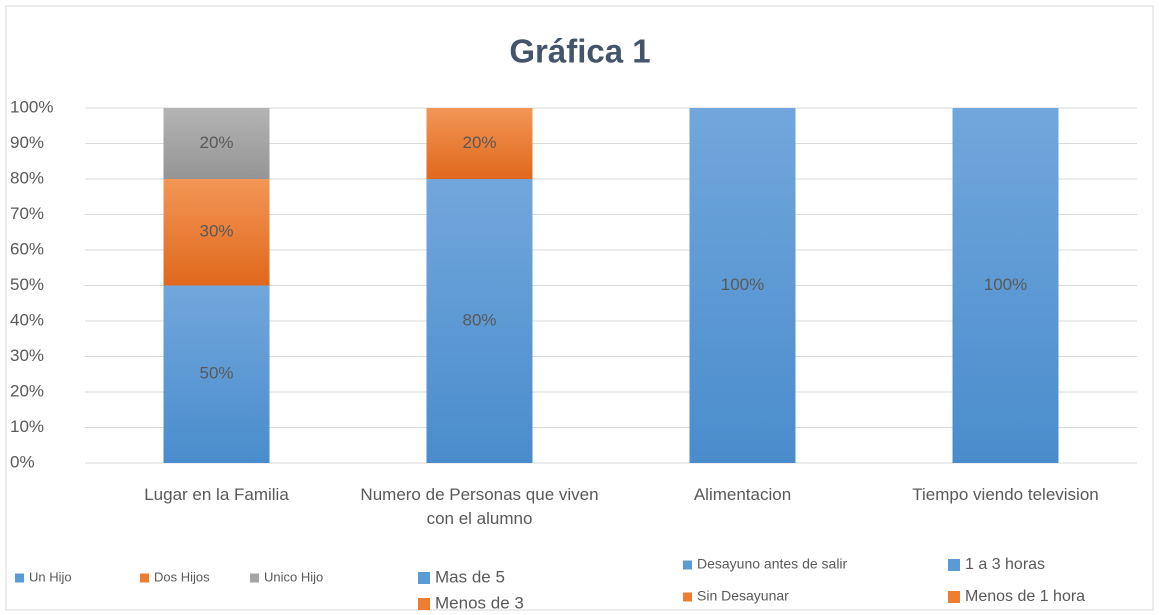 Image resolution: width=1159 pixels, height=615 pixels. I want to click on x-tick-label: Alimentacion, so click(742, 494).